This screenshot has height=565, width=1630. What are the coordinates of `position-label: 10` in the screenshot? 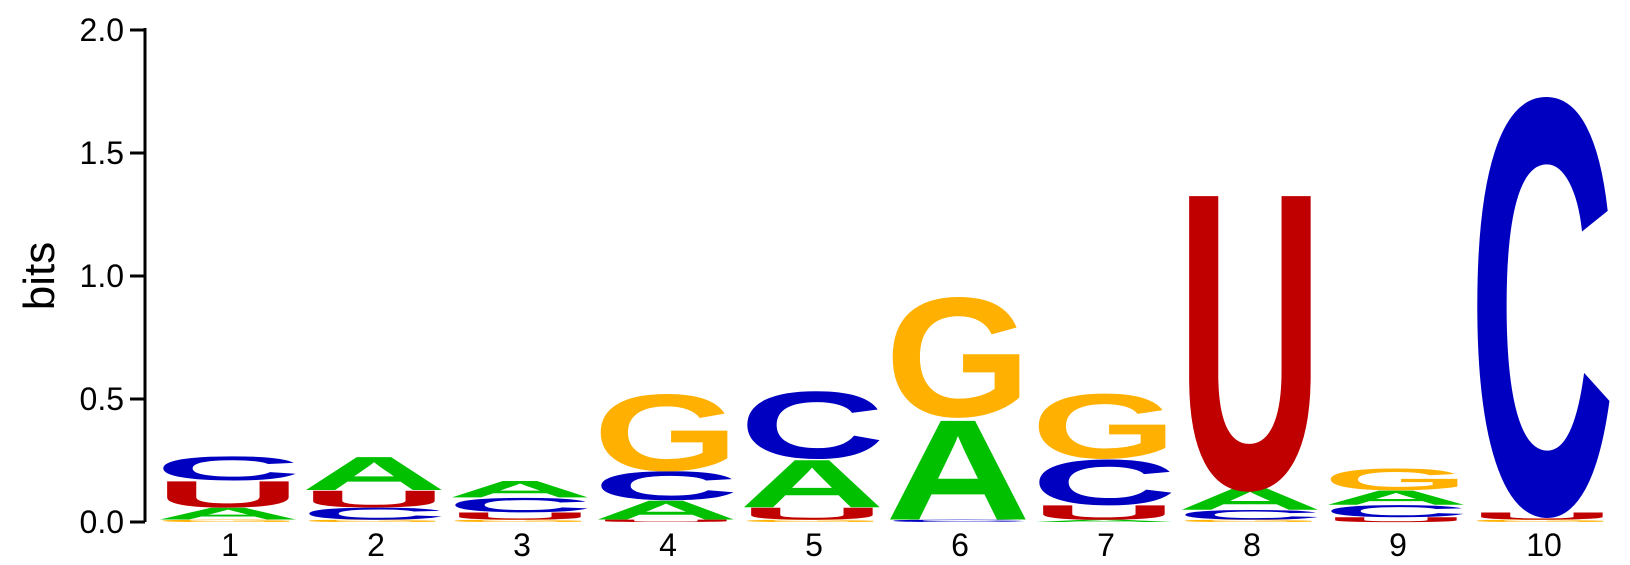 It's located at (1544, 545).